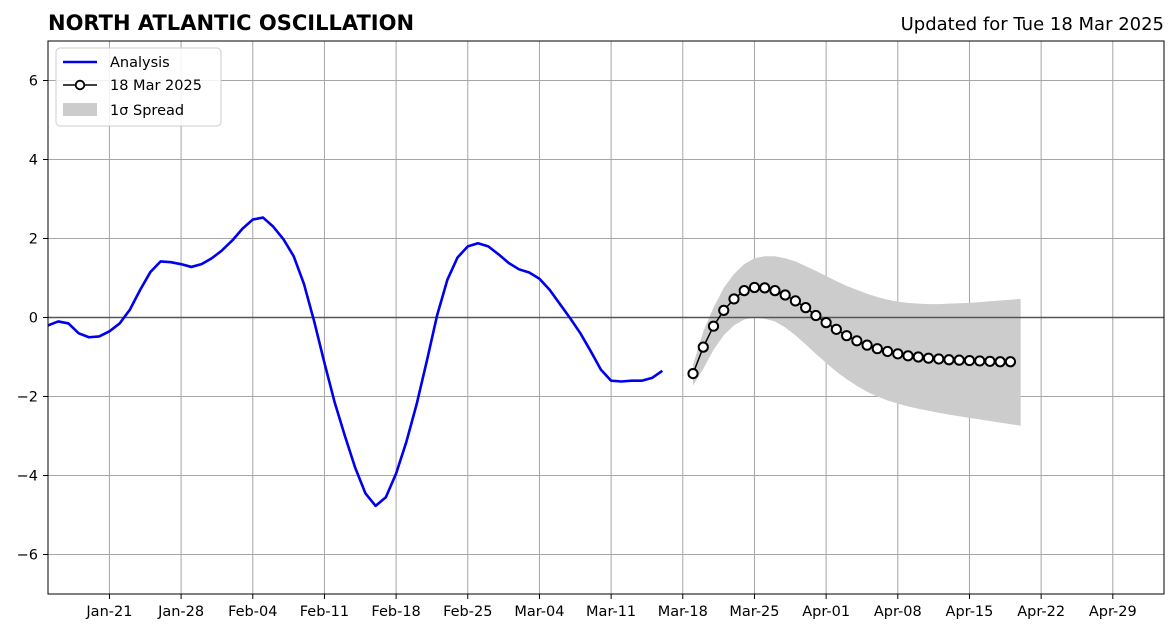 Image resolution: width=1176 pixels, height=633 pixels. Describe the element at coordinates (80, 85) in the screenshot. I see `legend-forecast-marker` at that location.